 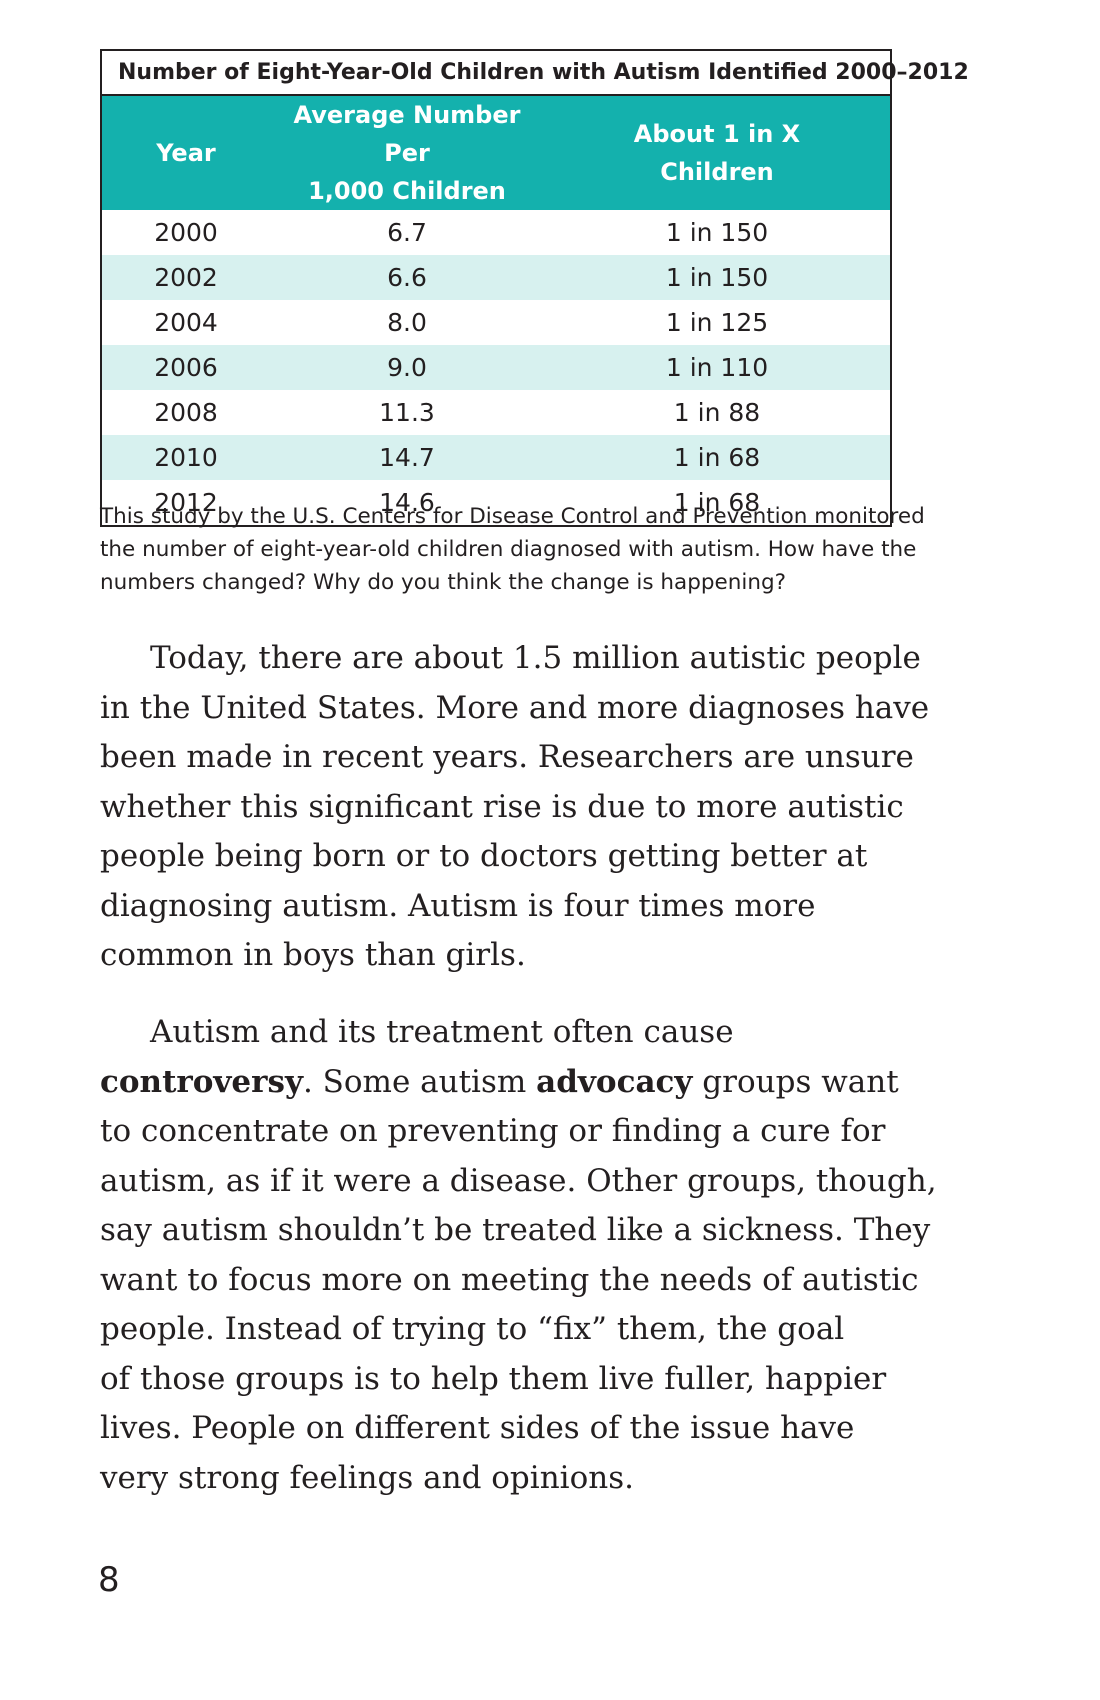 I want to click on header-year: Year, so click(x=186, y=153).